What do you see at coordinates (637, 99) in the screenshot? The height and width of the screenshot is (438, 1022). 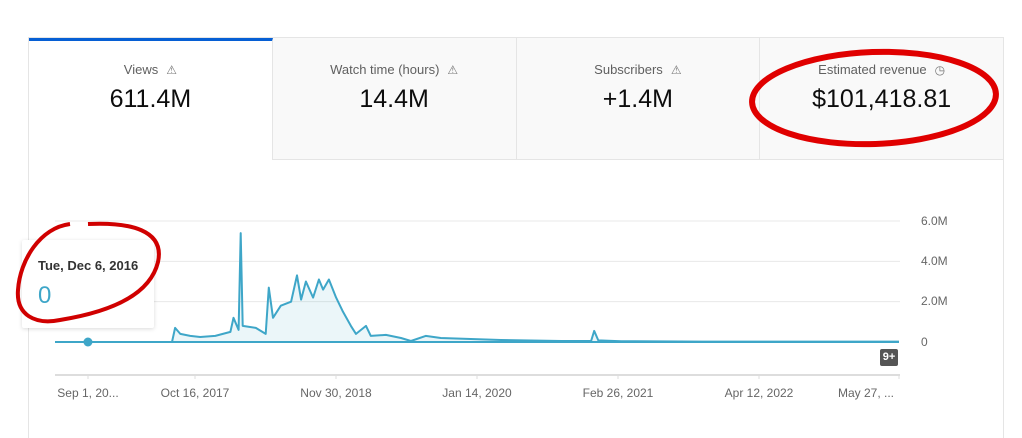 I see `tab-value: +1.4M` at bounding box center [637, 99].